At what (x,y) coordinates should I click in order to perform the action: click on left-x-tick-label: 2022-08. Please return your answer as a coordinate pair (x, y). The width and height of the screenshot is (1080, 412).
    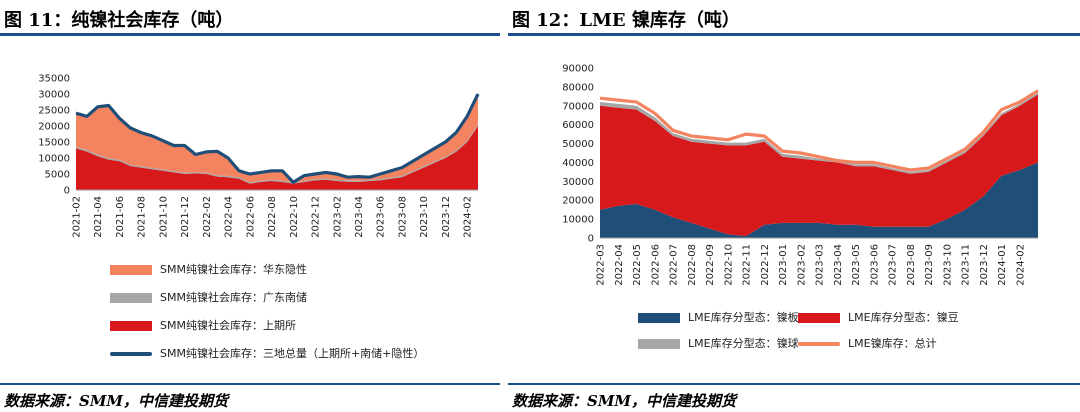
    Looking at the image, I should click on (272, 217).